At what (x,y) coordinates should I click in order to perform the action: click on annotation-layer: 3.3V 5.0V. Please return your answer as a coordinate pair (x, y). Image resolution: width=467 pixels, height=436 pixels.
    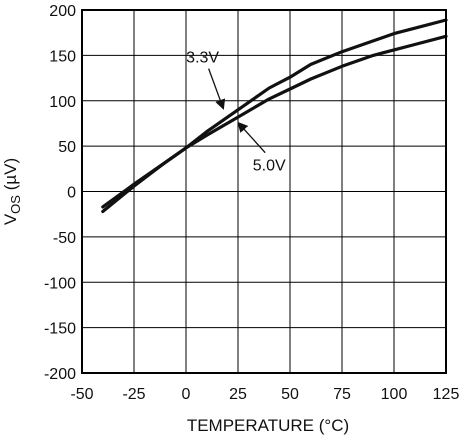
    Looking at the image, I should click on (236, 112).